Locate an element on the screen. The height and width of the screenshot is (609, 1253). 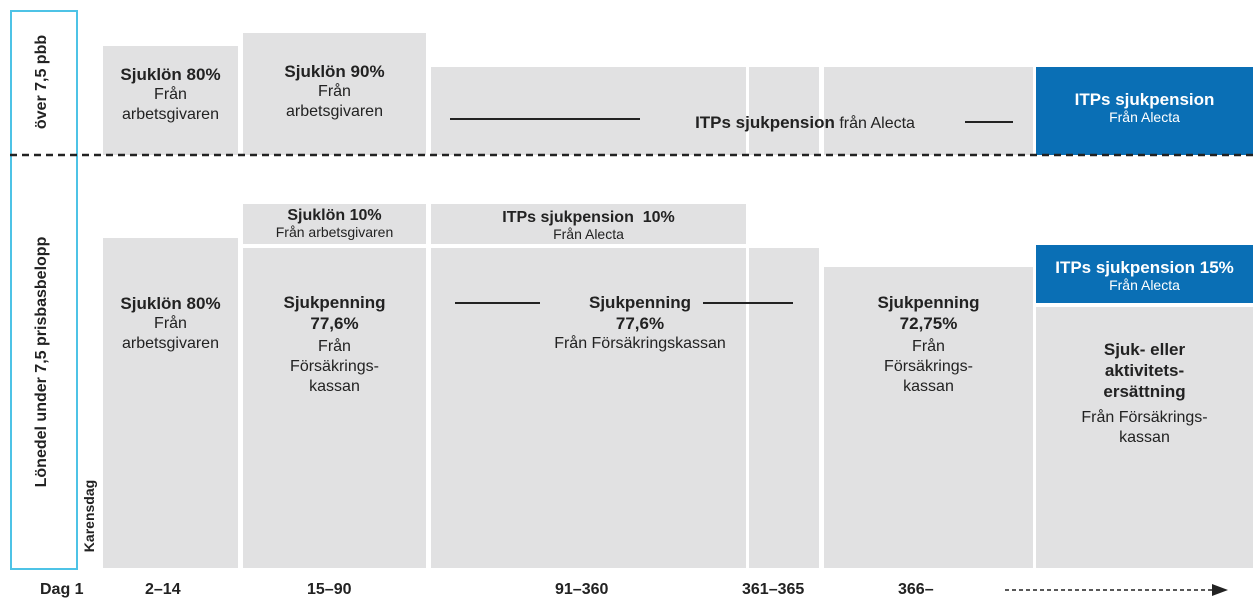
block: Sjuklön 90% Från arbetsgivaren is located at coordinates (334, 94).